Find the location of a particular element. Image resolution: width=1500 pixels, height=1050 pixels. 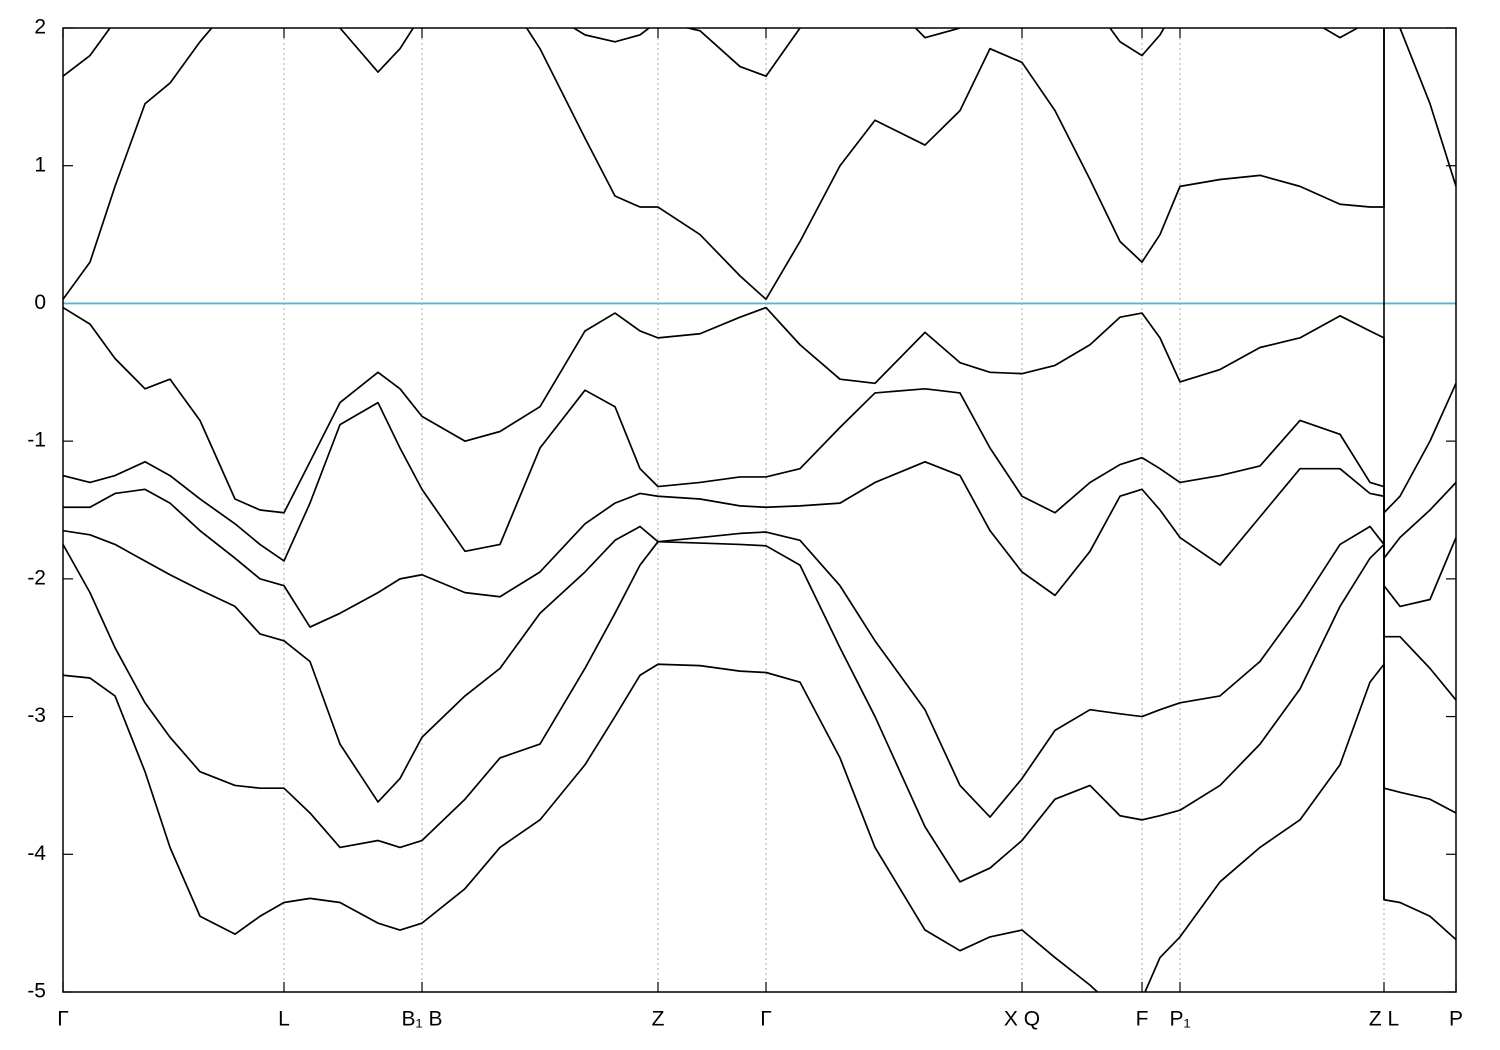

y-tick-label: 0 is located at coordinates (40, 302).